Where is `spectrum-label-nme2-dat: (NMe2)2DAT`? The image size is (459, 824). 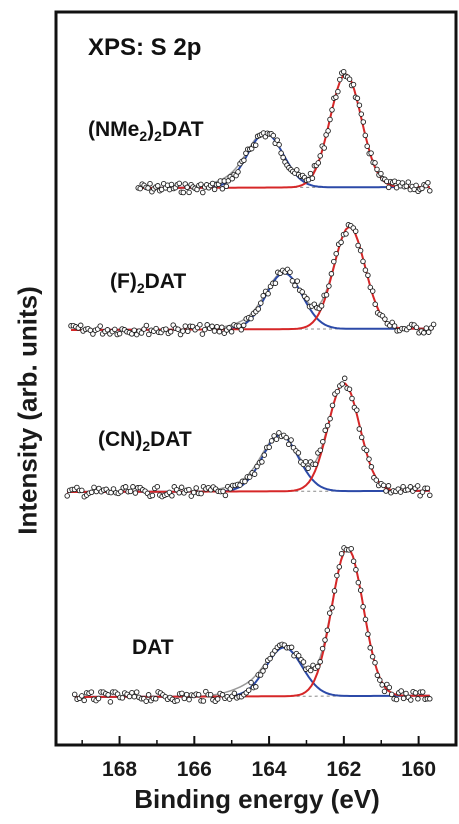
spectrum-label-nme2-dat: (NMe2)2DAT is located at coordinates (146, 131).